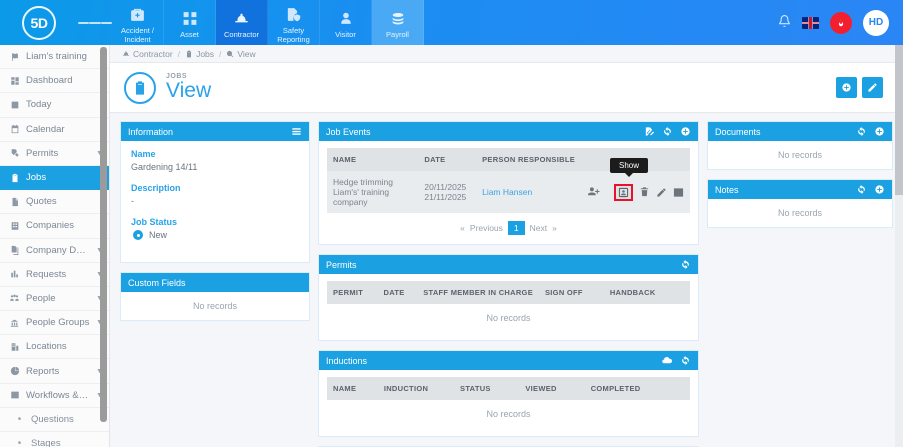  Describe the element at coordinates (899, 120) in the screenshot. I see `page-scrollbar-thumb` at that location.